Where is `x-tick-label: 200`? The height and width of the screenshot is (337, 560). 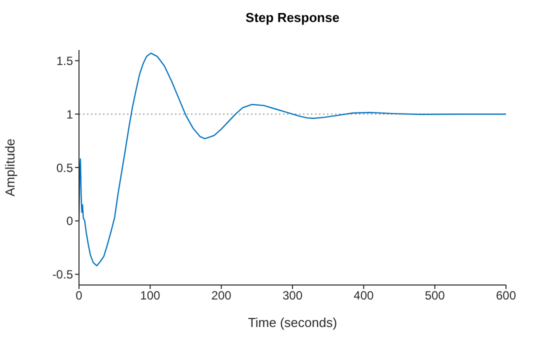 x-tick-label: 200 is located at coordinates (221, 295).